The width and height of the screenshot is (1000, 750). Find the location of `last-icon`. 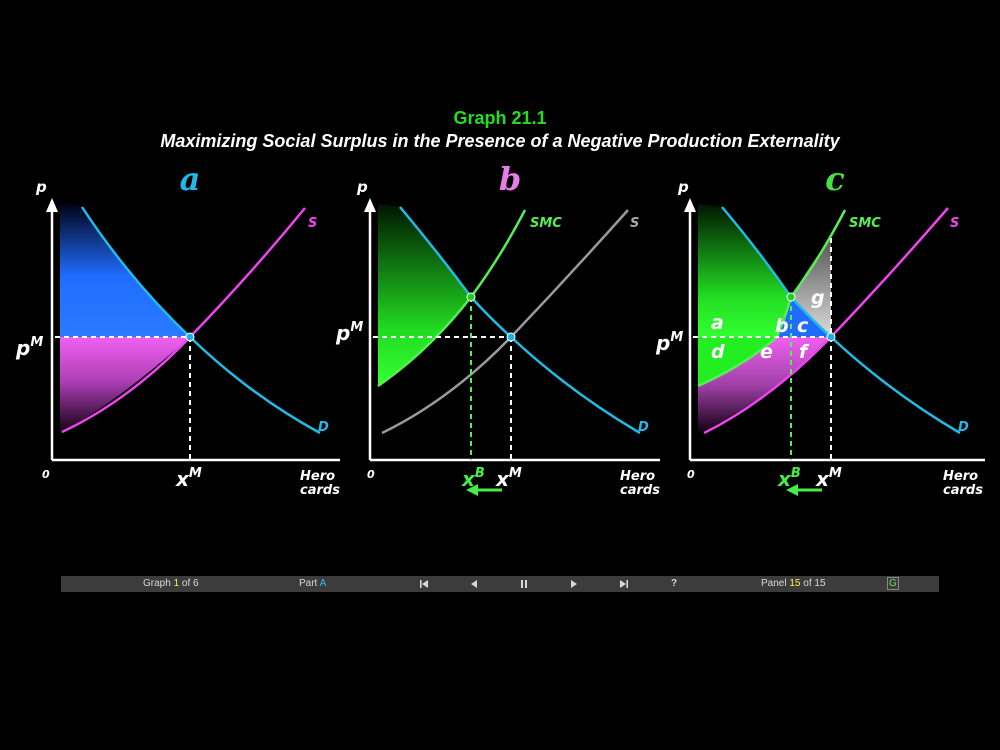

last-icon is located at coordinates (624, 586).